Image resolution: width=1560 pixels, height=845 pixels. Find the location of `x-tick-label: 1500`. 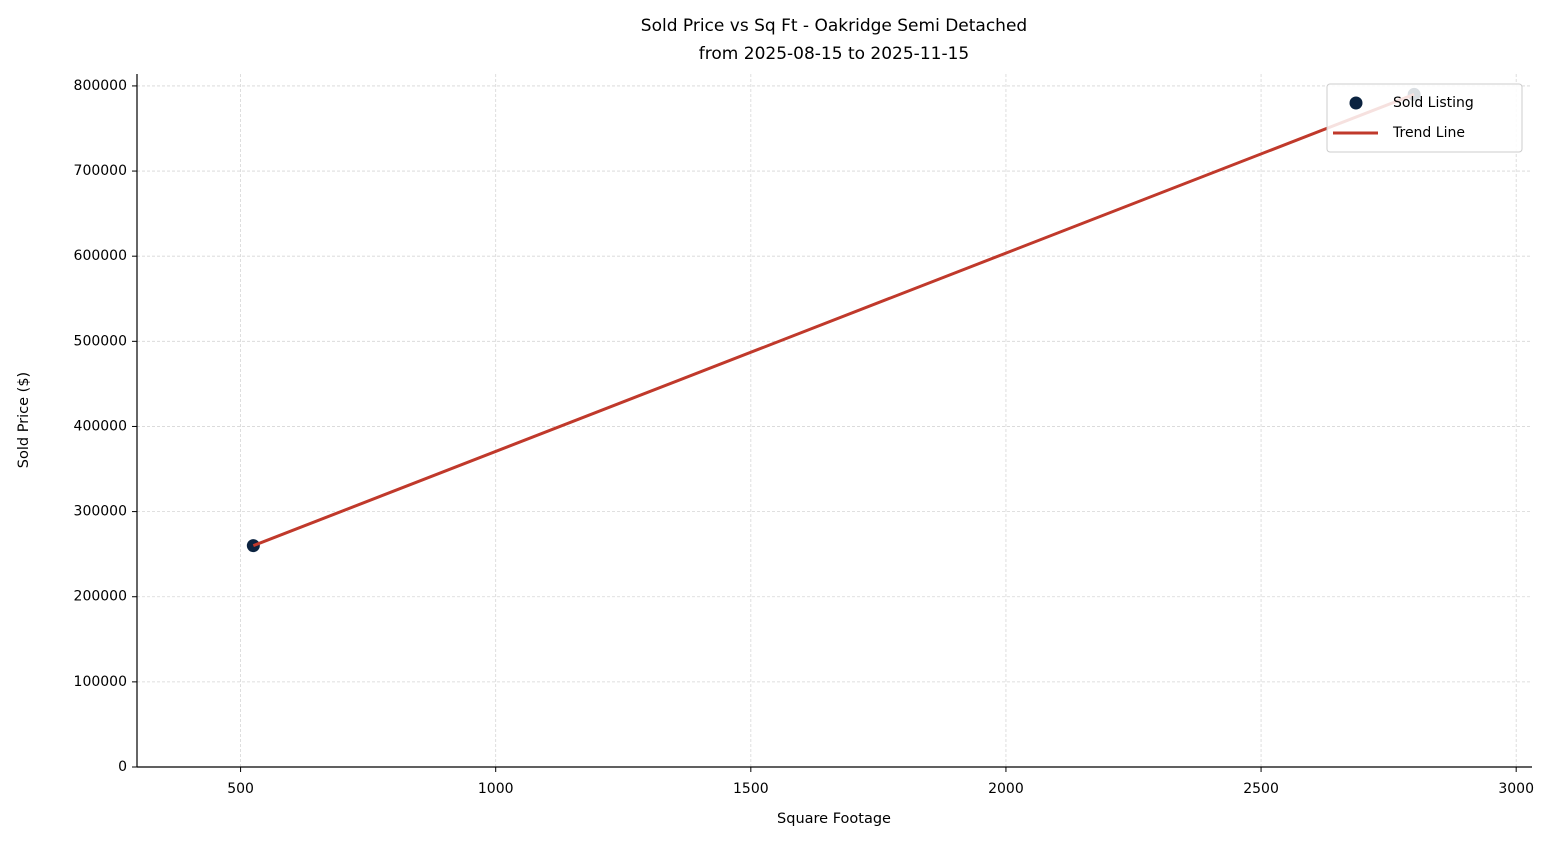

x-tick-label: 1500 is located at coordinates (751, 789).